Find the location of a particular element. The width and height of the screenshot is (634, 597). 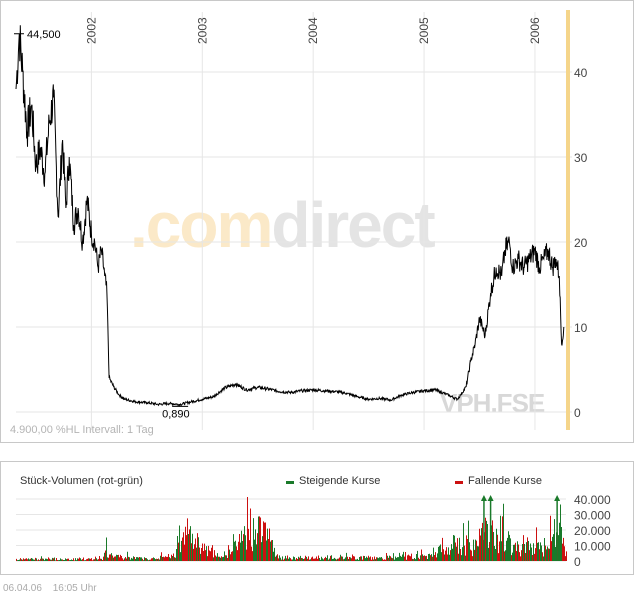

rising-legend-swatch is located at coordinates (290, 482).